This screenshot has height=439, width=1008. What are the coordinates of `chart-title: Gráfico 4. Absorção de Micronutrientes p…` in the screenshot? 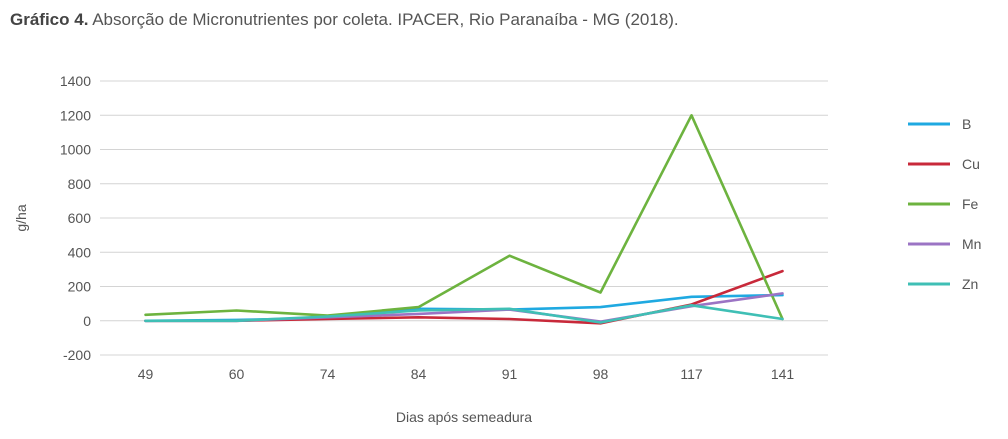 It's located at (344, 20).